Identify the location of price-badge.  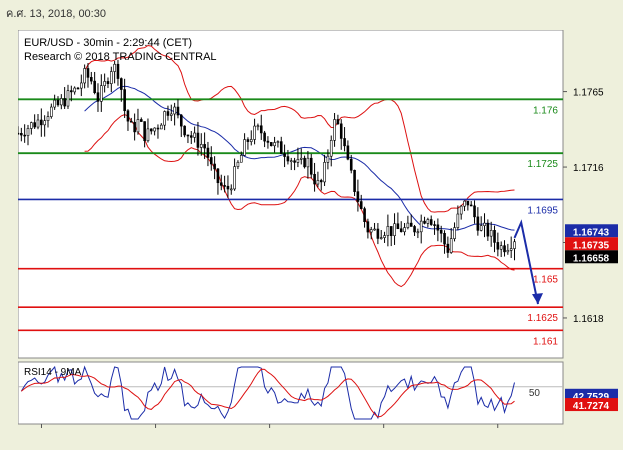
(591, 257).